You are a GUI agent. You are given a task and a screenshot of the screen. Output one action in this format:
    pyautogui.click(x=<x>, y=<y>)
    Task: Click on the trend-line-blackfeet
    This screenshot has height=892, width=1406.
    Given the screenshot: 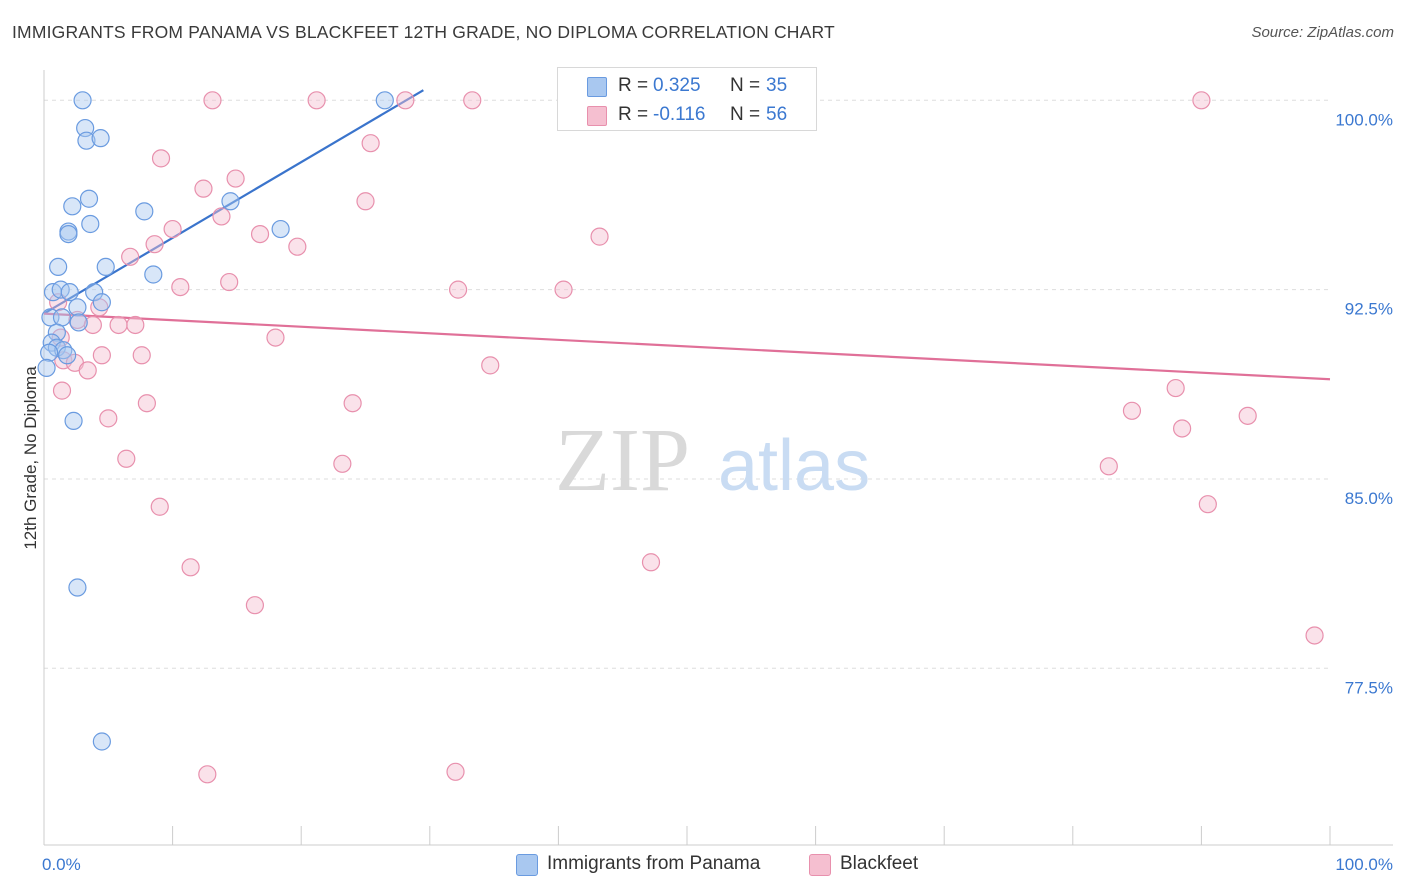 What is the action you would take?
    pyautogui.click(x=687, y=346)
    